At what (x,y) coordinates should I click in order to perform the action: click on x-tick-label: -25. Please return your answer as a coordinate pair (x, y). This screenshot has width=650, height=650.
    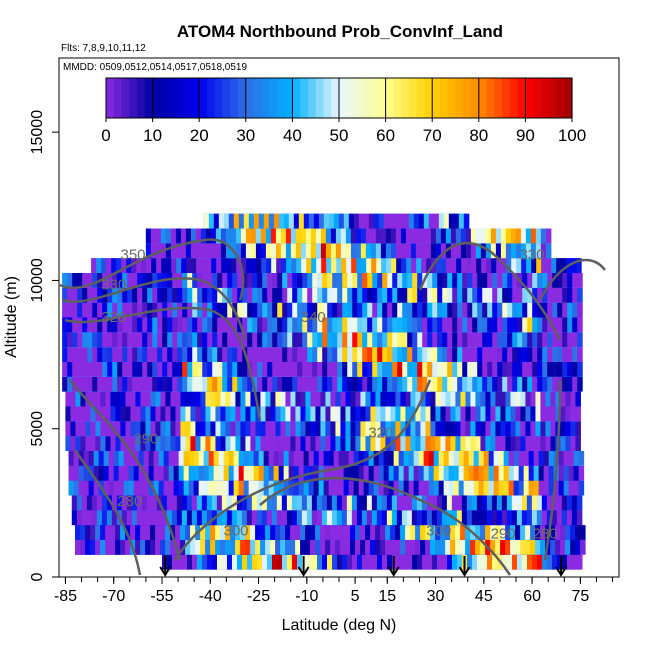
    Looking at the image, I should click on (258, 596).